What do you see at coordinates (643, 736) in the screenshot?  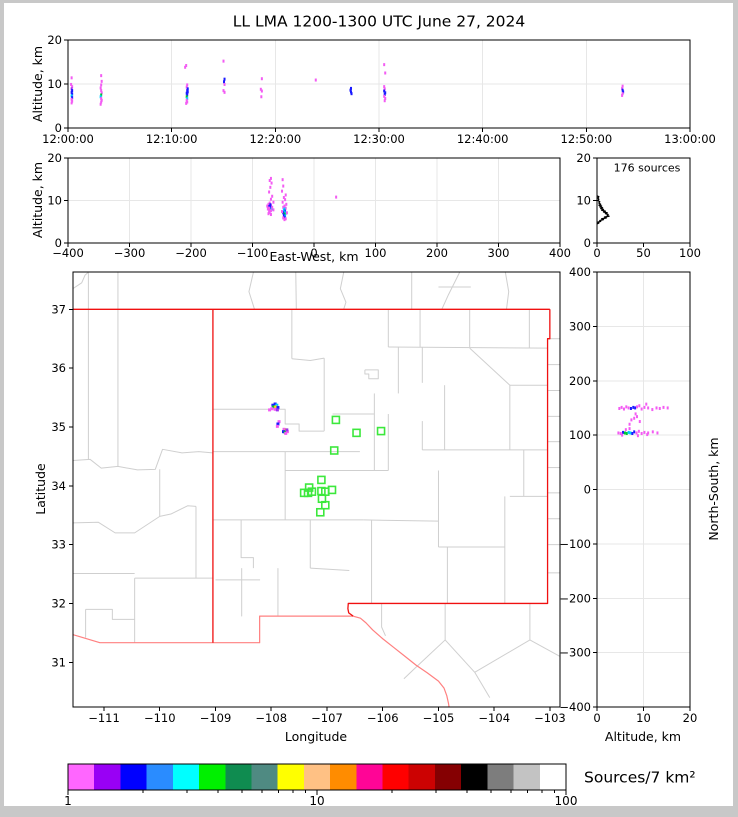 I see `ns-panel-xlabel: Altitude, km` at bounding box center [643, 736].